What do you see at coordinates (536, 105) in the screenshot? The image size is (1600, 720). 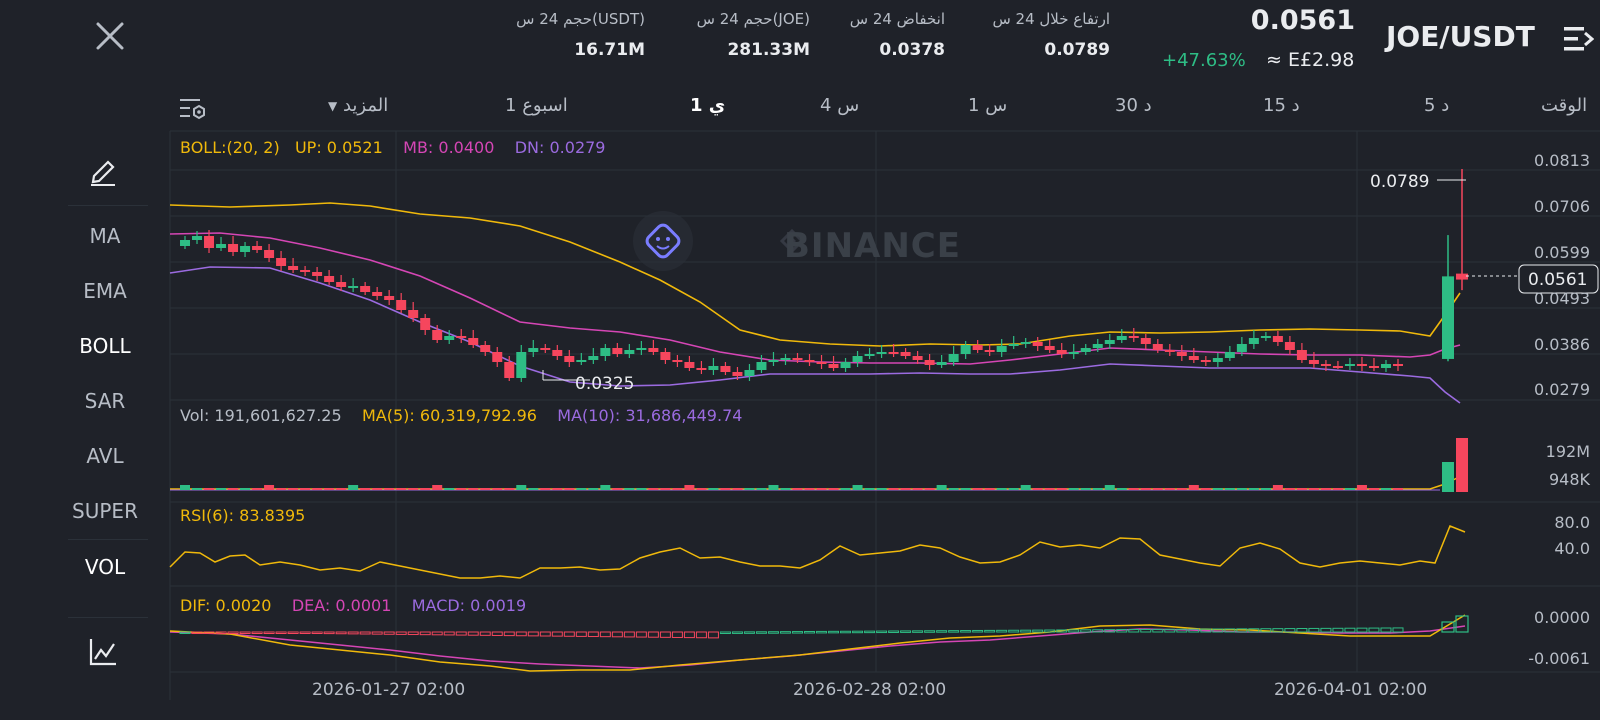 I see `timeframe-1w: 1 اسبوع` at bounding box center [536, 105].